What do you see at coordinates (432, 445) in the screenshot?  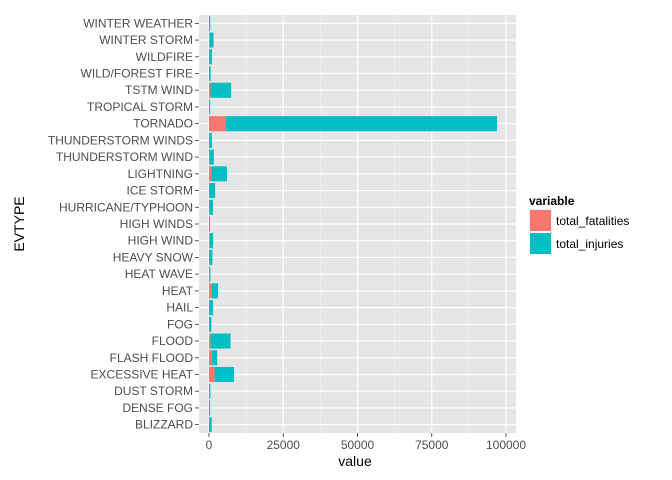 I see `x-tick-label: 75000` at bounding box center [432, 445].